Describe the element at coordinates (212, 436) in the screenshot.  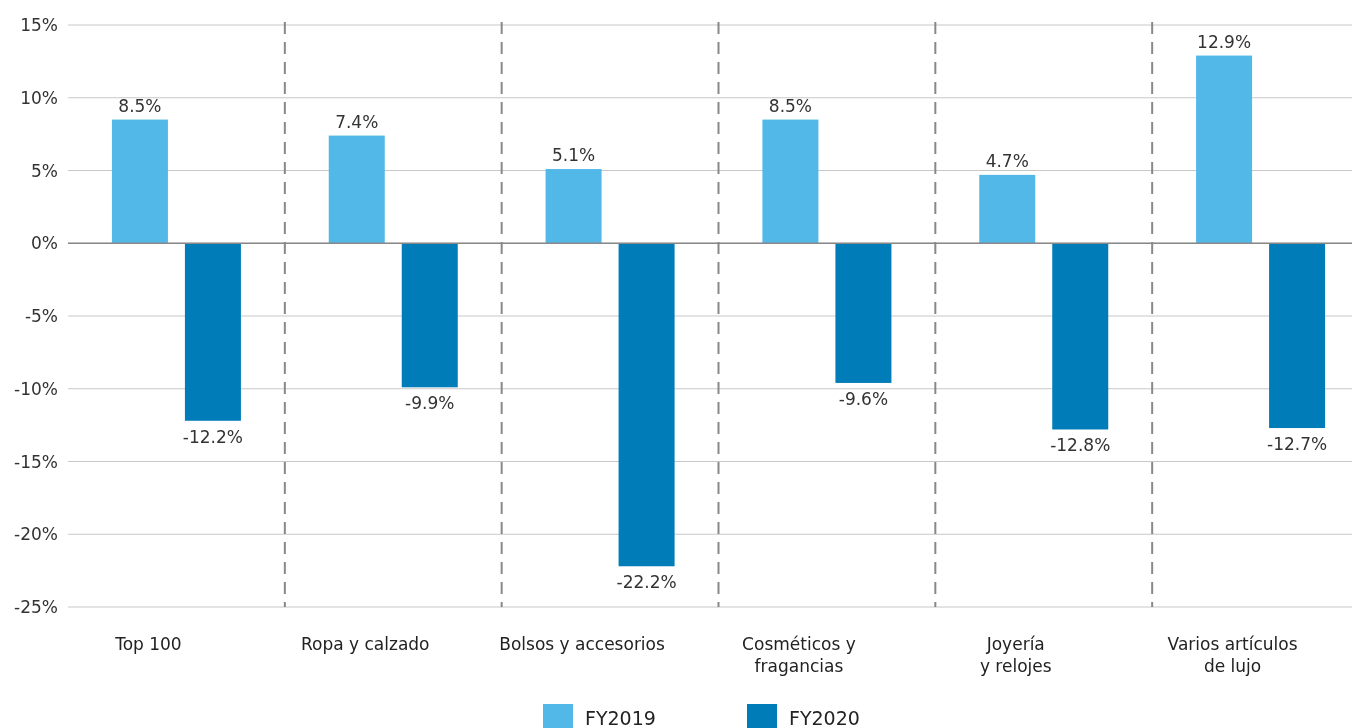
I see `data-label: -12.2%` at that location.